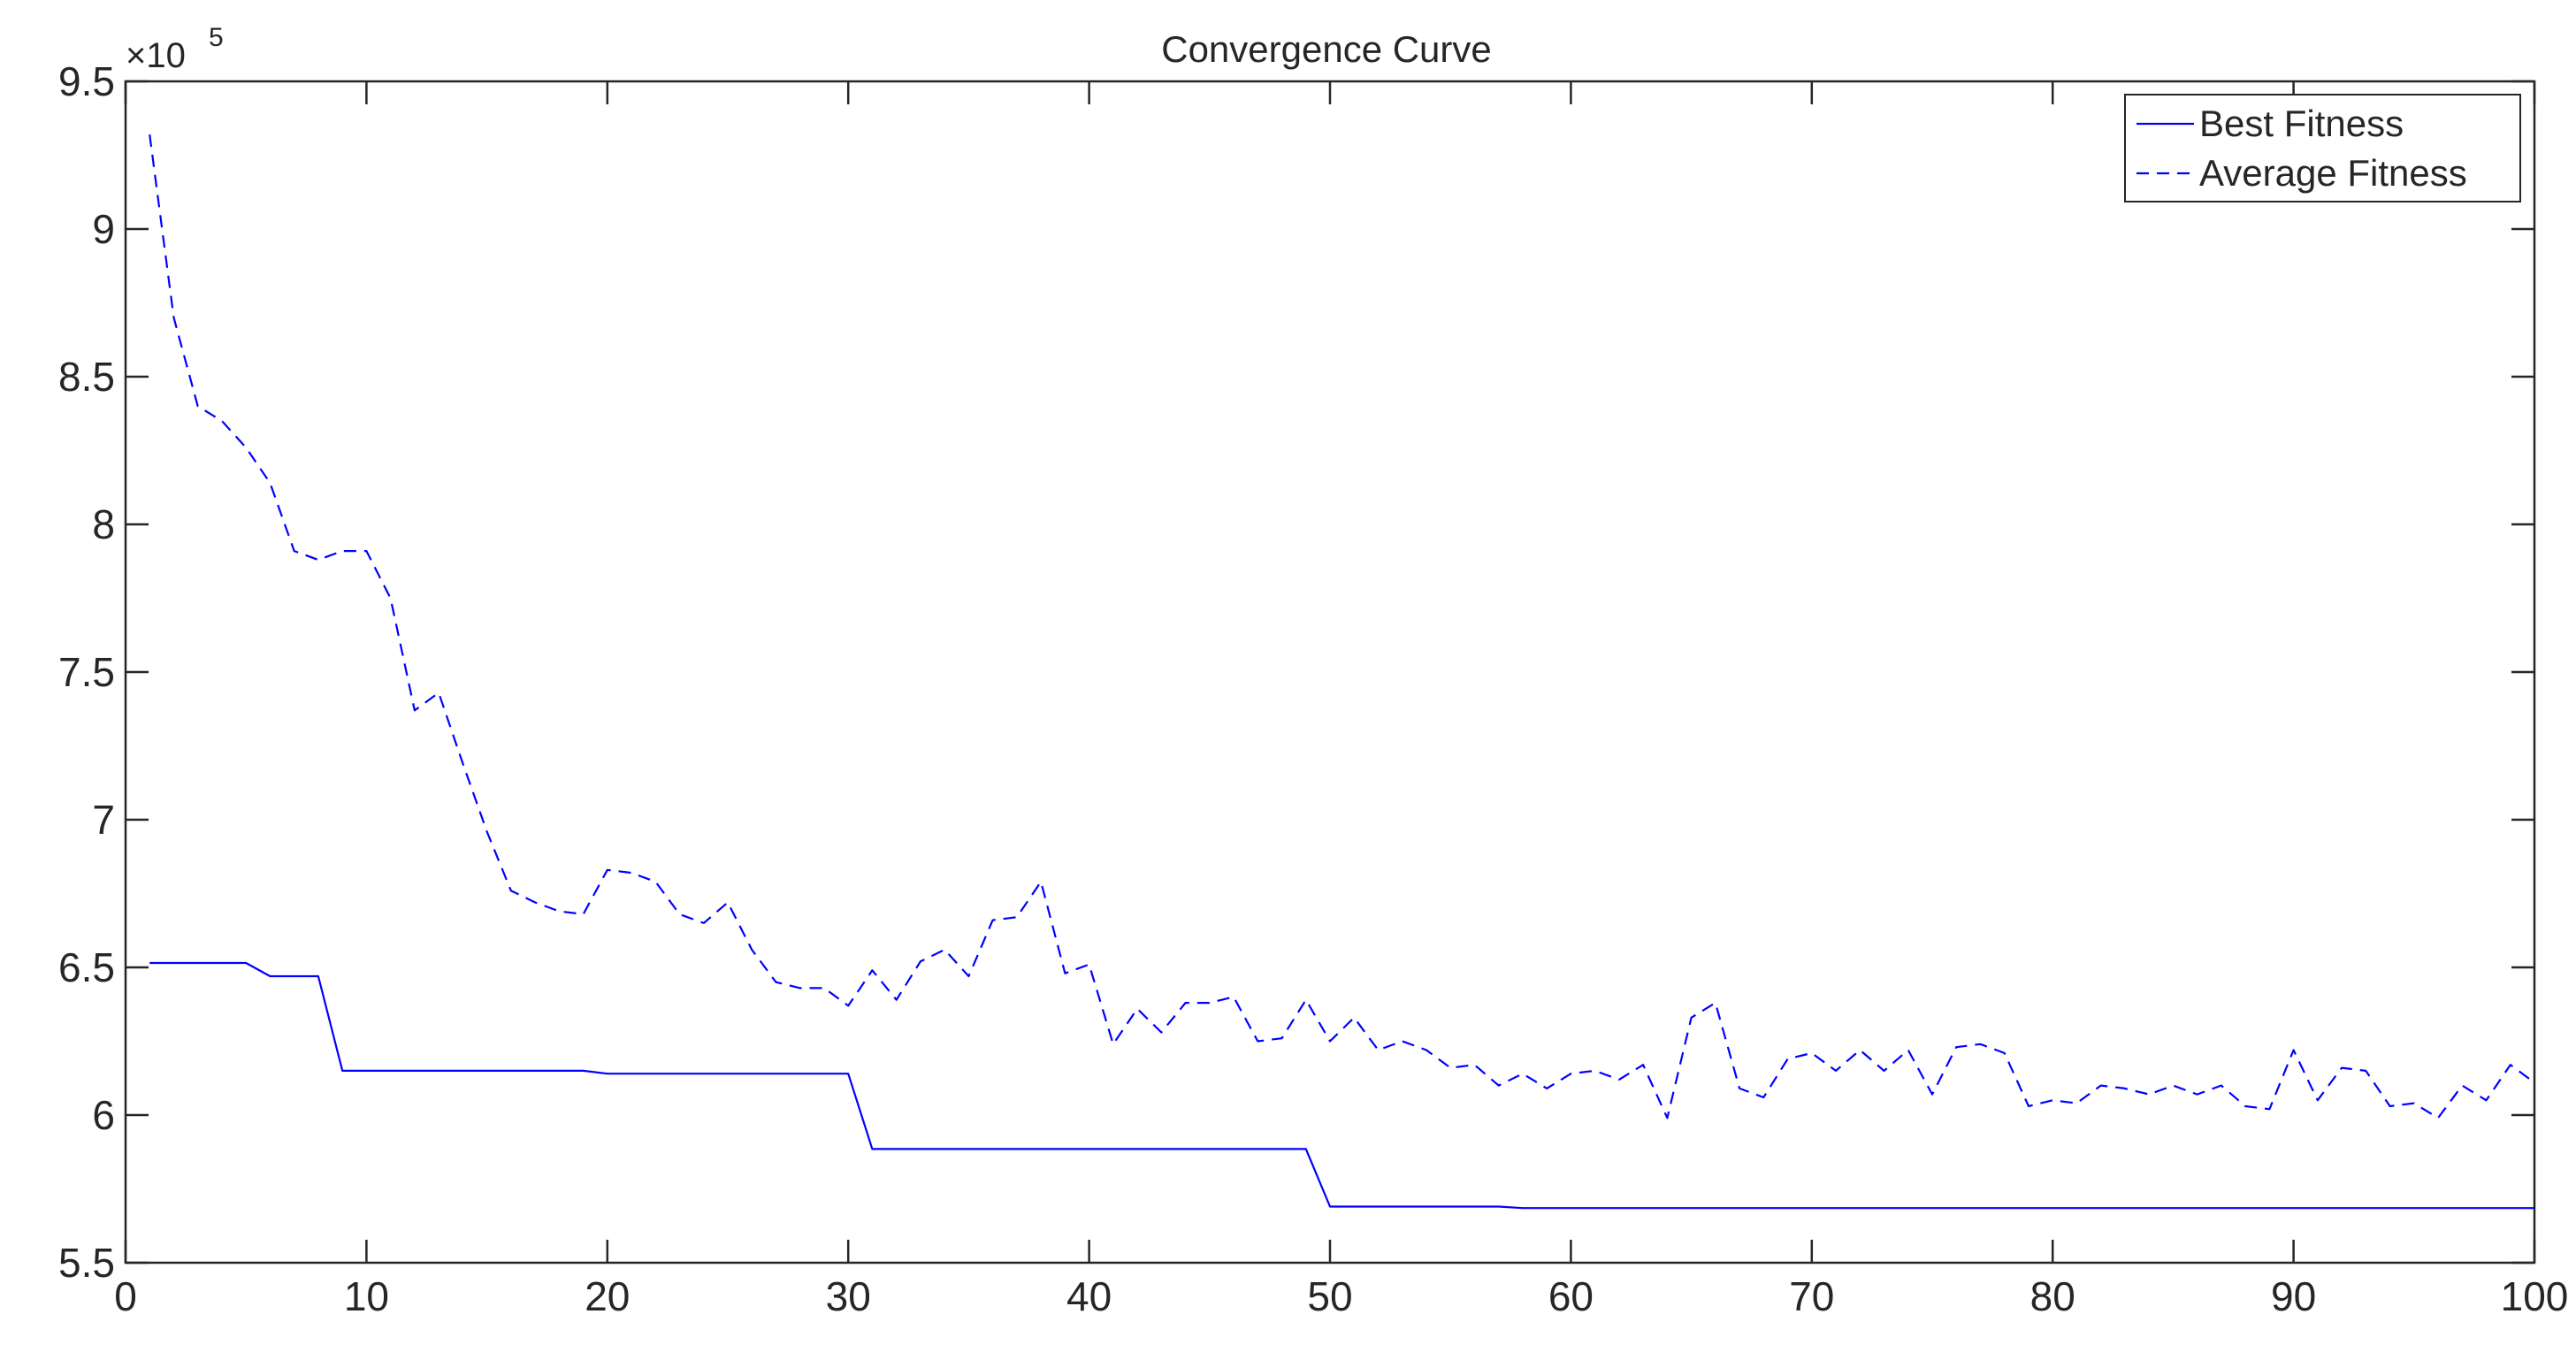 The image size is (2576, 1360). What do you see at coordinates (849, 1296) in the screenshot?
I see `x-tick-label: 30` at bounding box center [849, 1296].